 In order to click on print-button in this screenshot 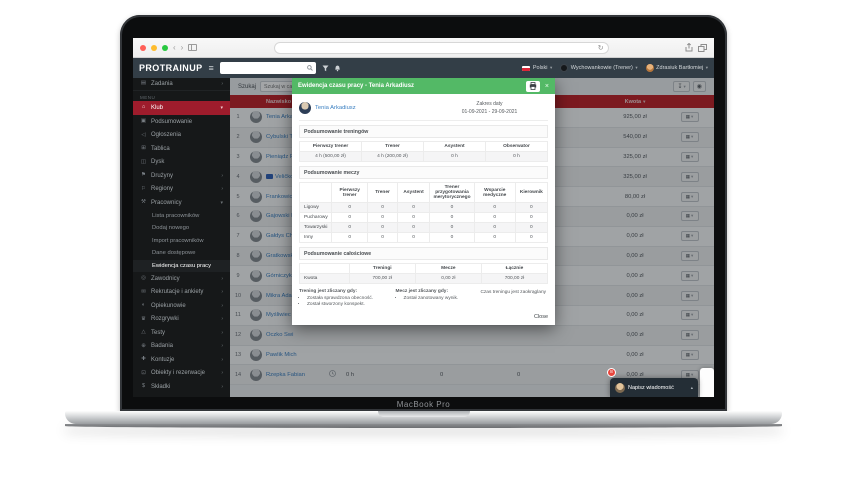, I will do `click(532, 86)`.